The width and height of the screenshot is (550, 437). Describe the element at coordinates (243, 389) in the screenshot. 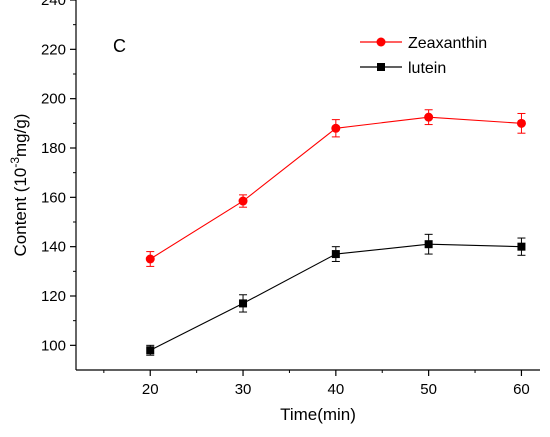

I see `x-tick-label: 30` at that location.